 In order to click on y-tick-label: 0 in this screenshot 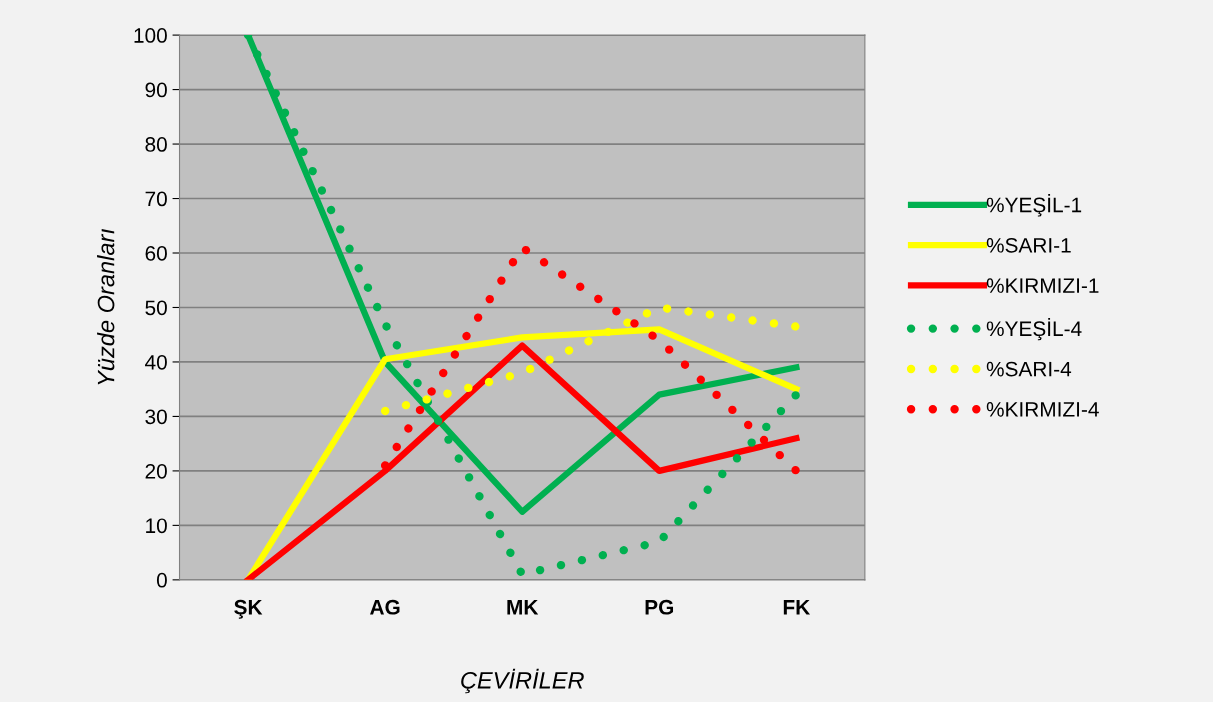, I will do `click(161, 580)`.